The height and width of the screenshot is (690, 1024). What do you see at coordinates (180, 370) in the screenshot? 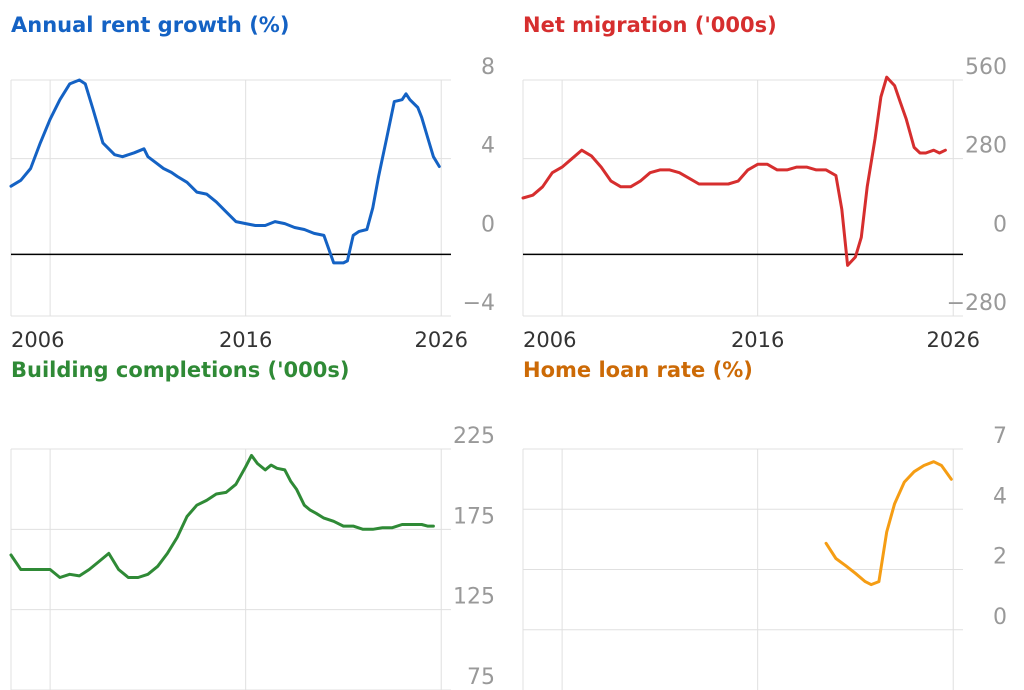
I see `chart-title: Building completions ('000s)` at bounding box center [180, 370].